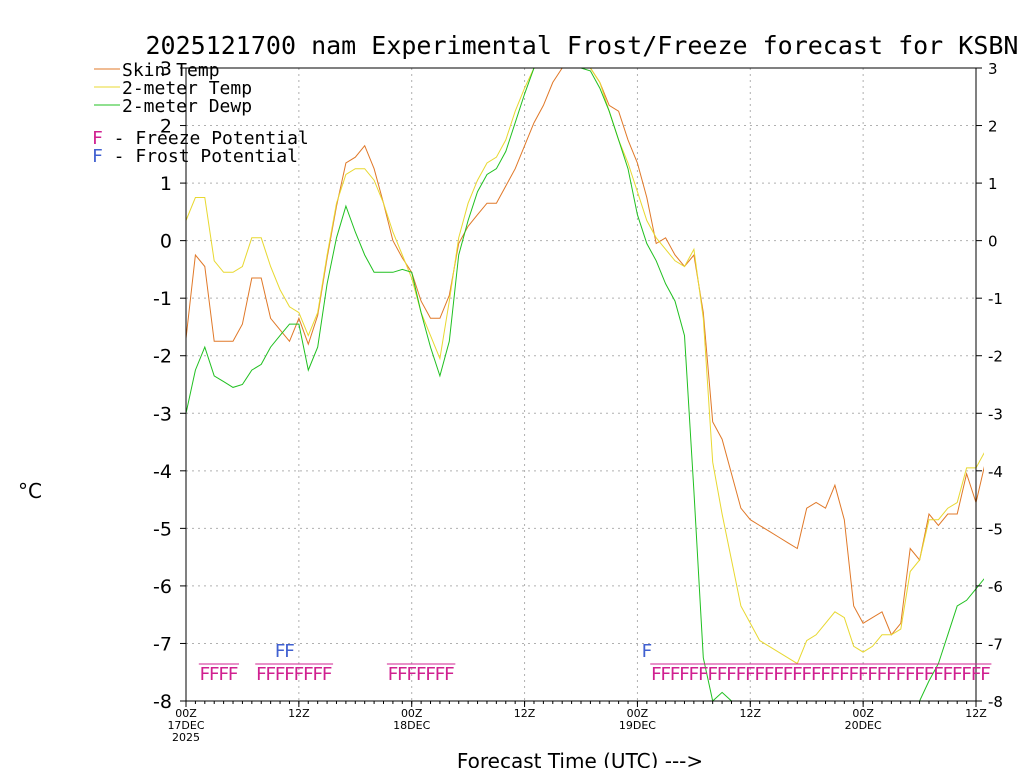 The height and width of the screenshot is (768, 1024). Describe the element at coordinates (166, 242) in the screenshot. I see `y-tick-label-left: 0` at that location.